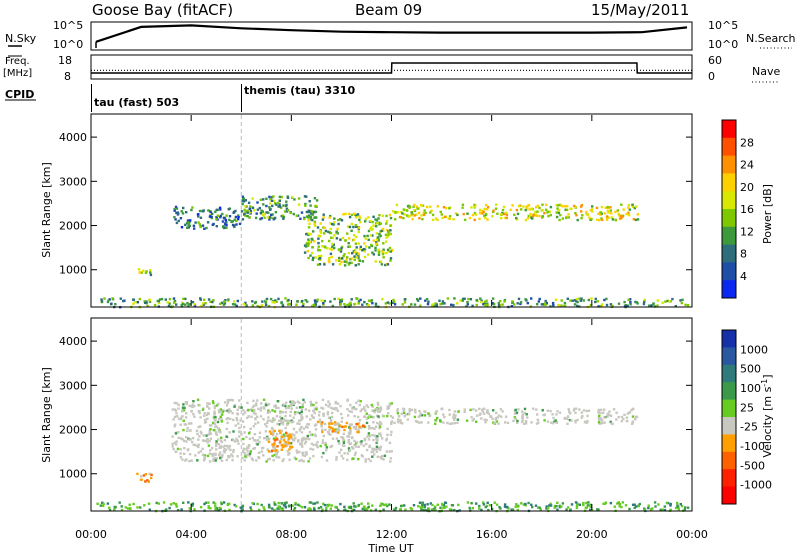 This screenshot has height=554, width=800. Describe the element at coordinates (715, 60) in the screenshot. I see `nave-tick-top: 60` at that location.